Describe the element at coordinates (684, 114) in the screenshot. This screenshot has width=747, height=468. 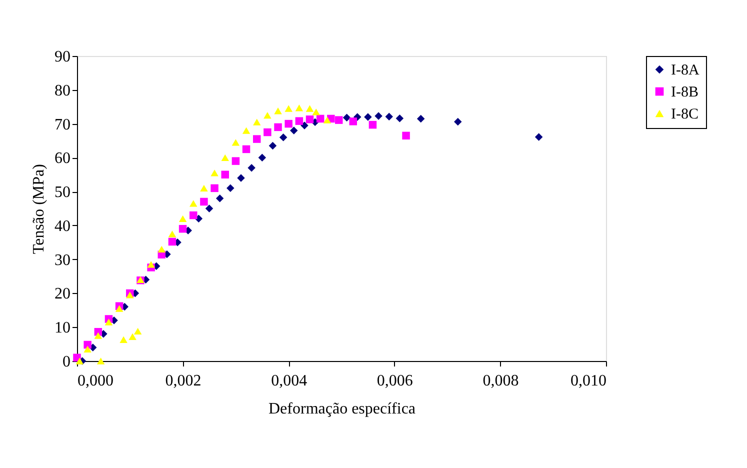
I see `legend-label: I-8C` at that location.